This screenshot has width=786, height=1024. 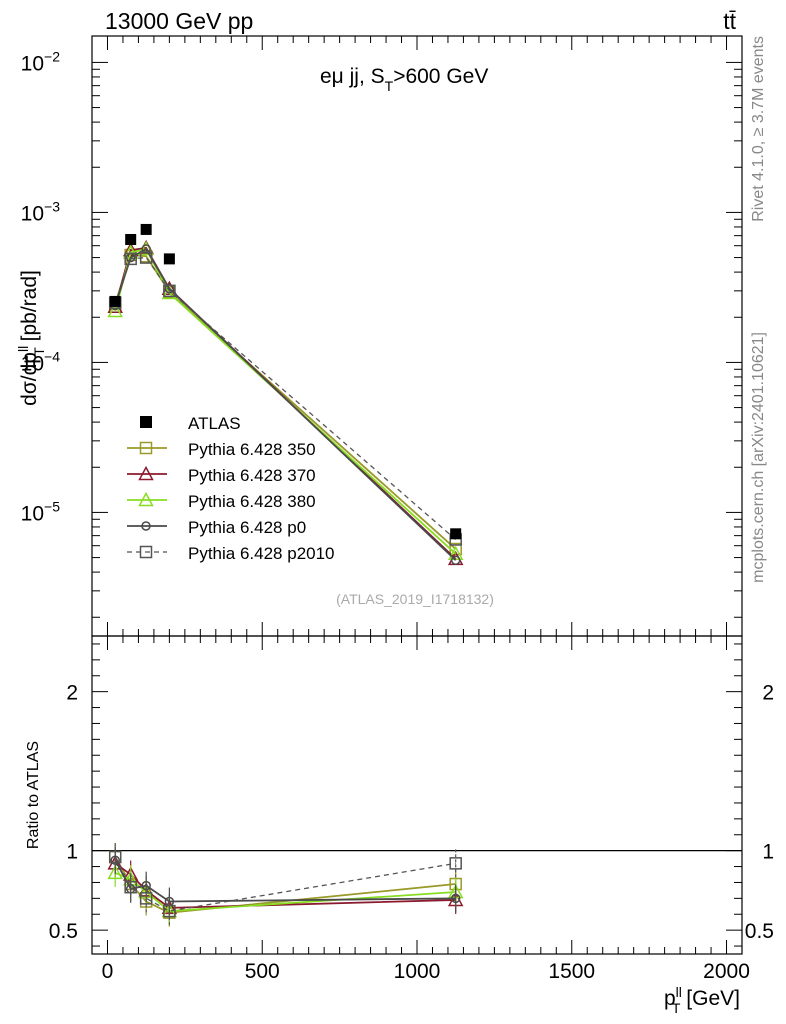 What do you see at coordinates (679, 992) in the screenshot?
I see `xlabel-sup: ll` at bounding box center [679, 992].